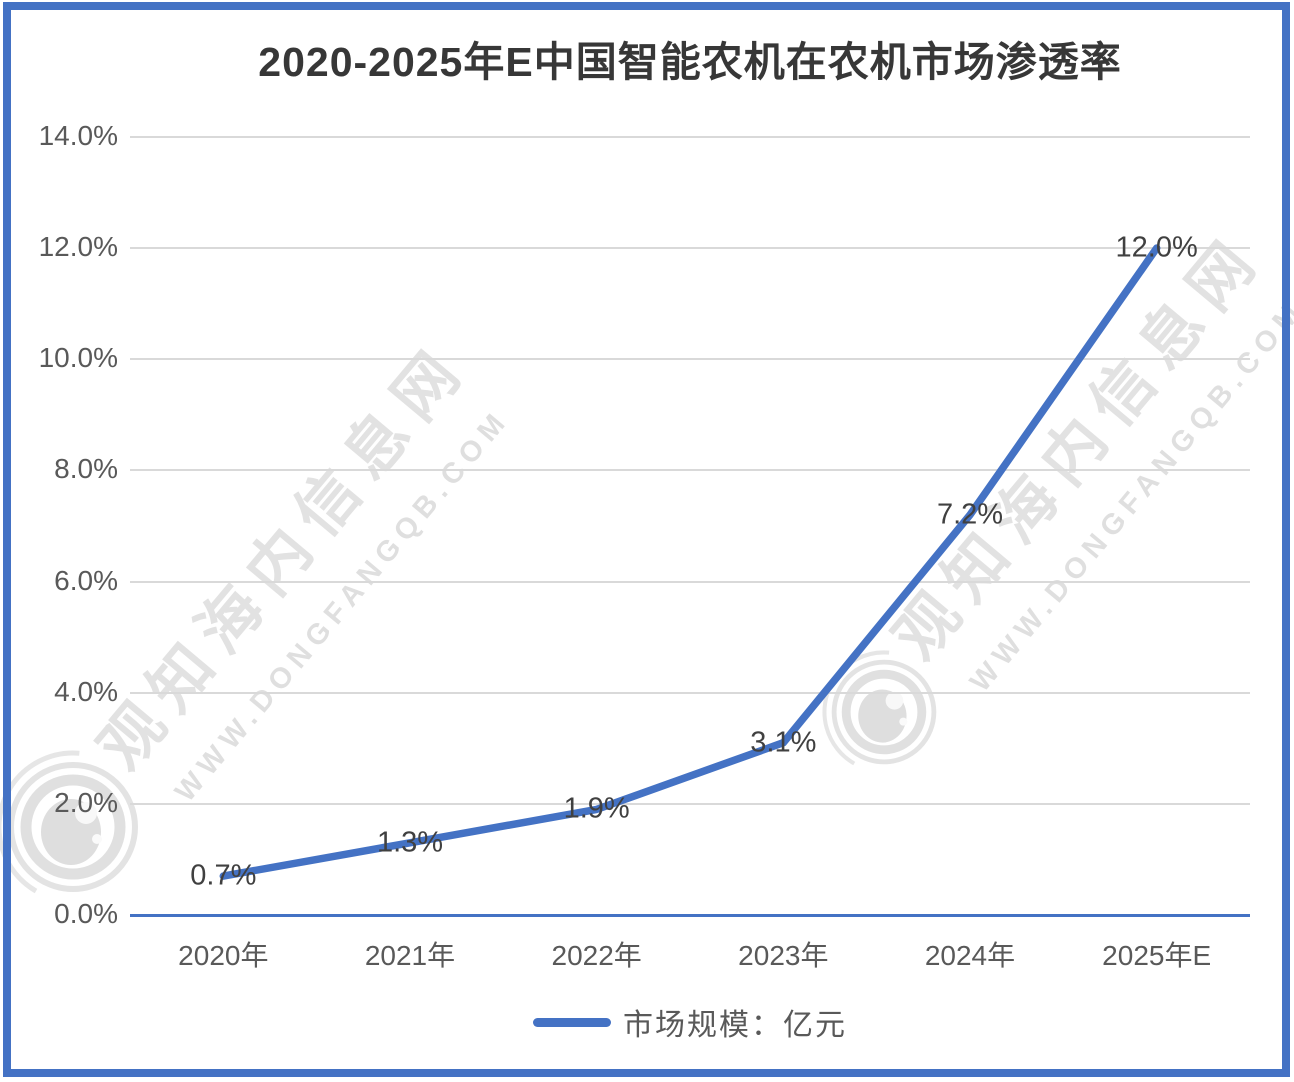 The image size is (1294, 1082). Describe the element at coordinates (783, 742) in the screenshot. I see `data-point-label: 3.1%` at that location.